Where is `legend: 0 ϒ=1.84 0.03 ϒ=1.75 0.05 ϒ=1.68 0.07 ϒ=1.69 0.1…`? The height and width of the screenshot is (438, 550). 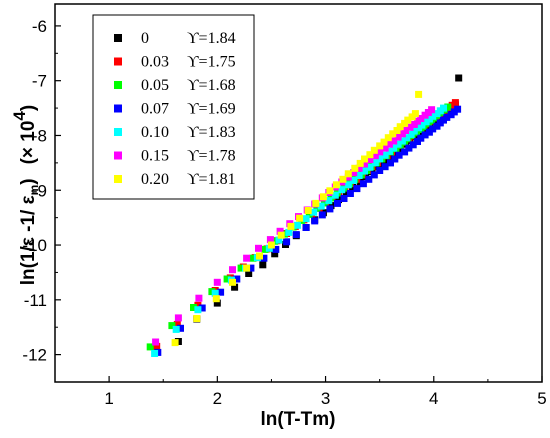
legend: 0 ϒ=1.84 0.03 ϒ=1.75 0.05 ϒ=1.68 0.07 ϒ=1.69 0.1… is located at coordinates (173, 107).